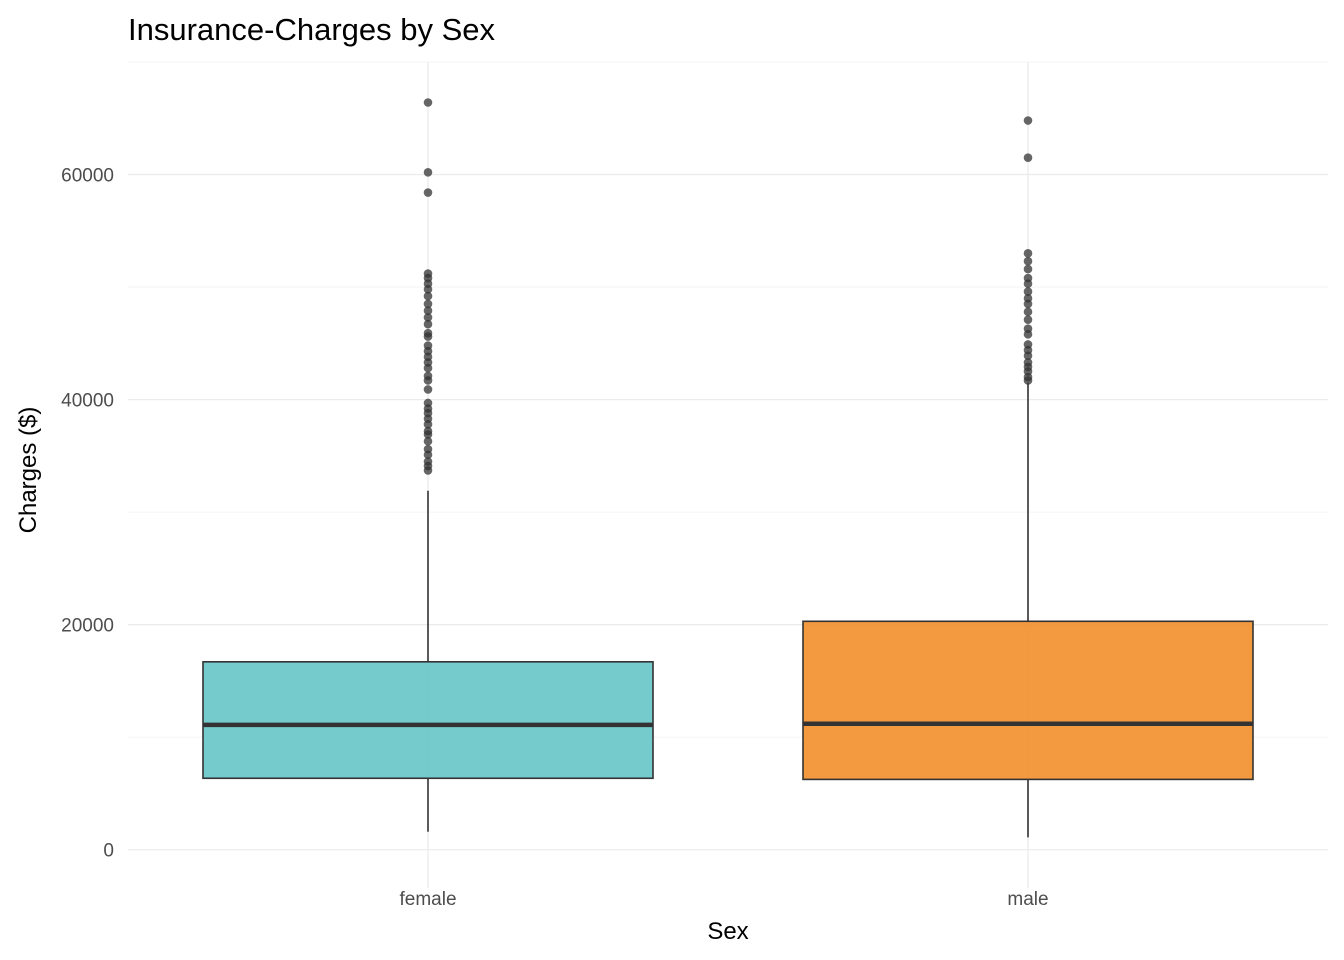 The height and width of the screenshot is (960, 1344). What do you see at coordinates (427, 899) in the screenshot?
I see `x-tick-label: female` at bounding box center [427, 899].